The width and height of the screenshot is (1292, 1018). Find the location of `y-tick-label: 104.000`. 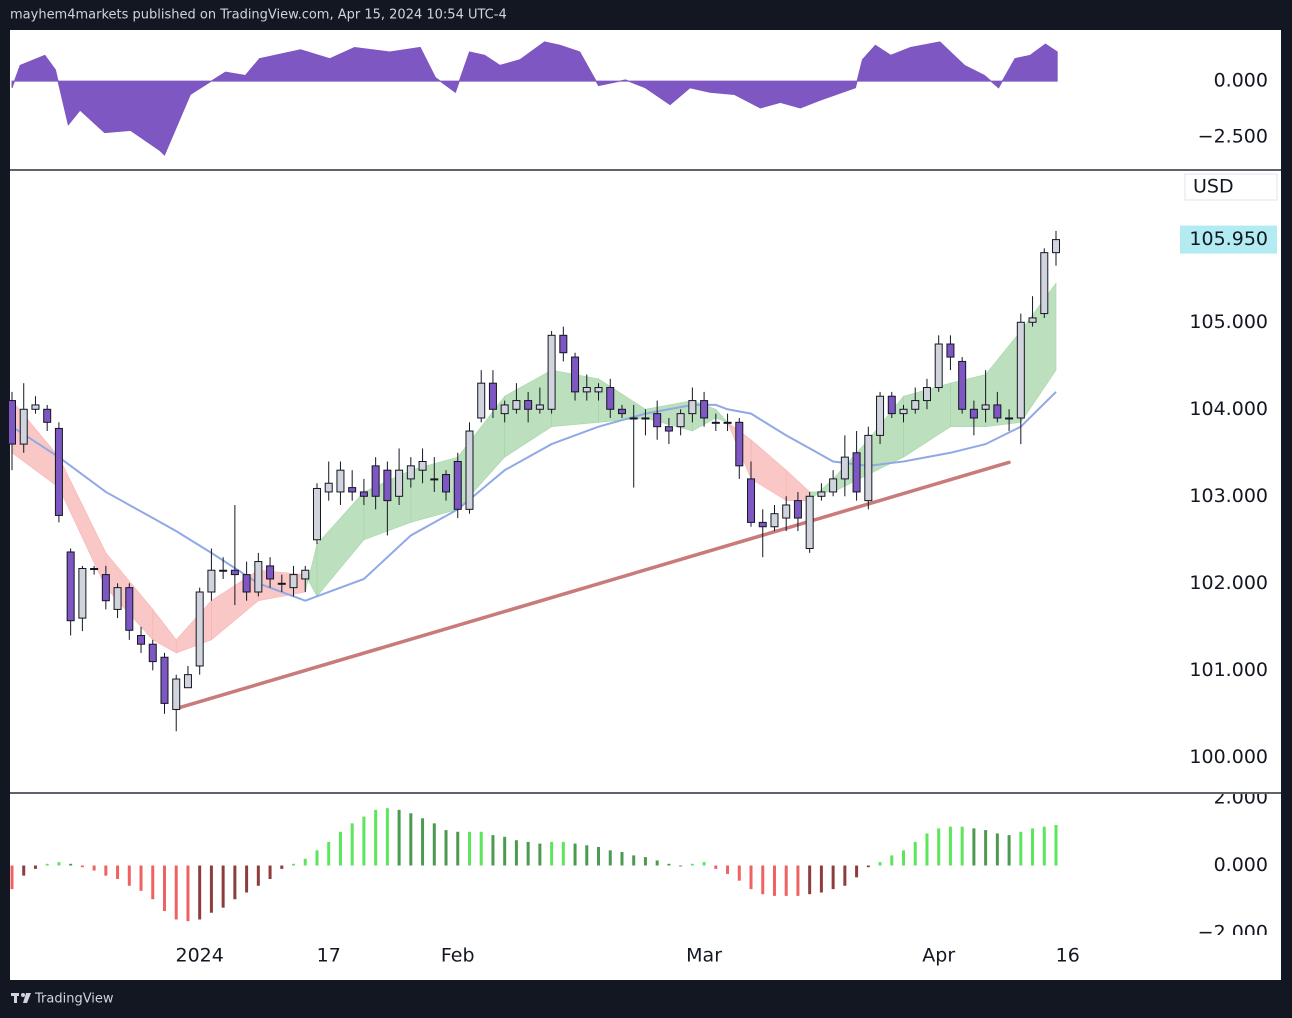

y-tick-label: 104.000 is located at coordinates (1228, 409).